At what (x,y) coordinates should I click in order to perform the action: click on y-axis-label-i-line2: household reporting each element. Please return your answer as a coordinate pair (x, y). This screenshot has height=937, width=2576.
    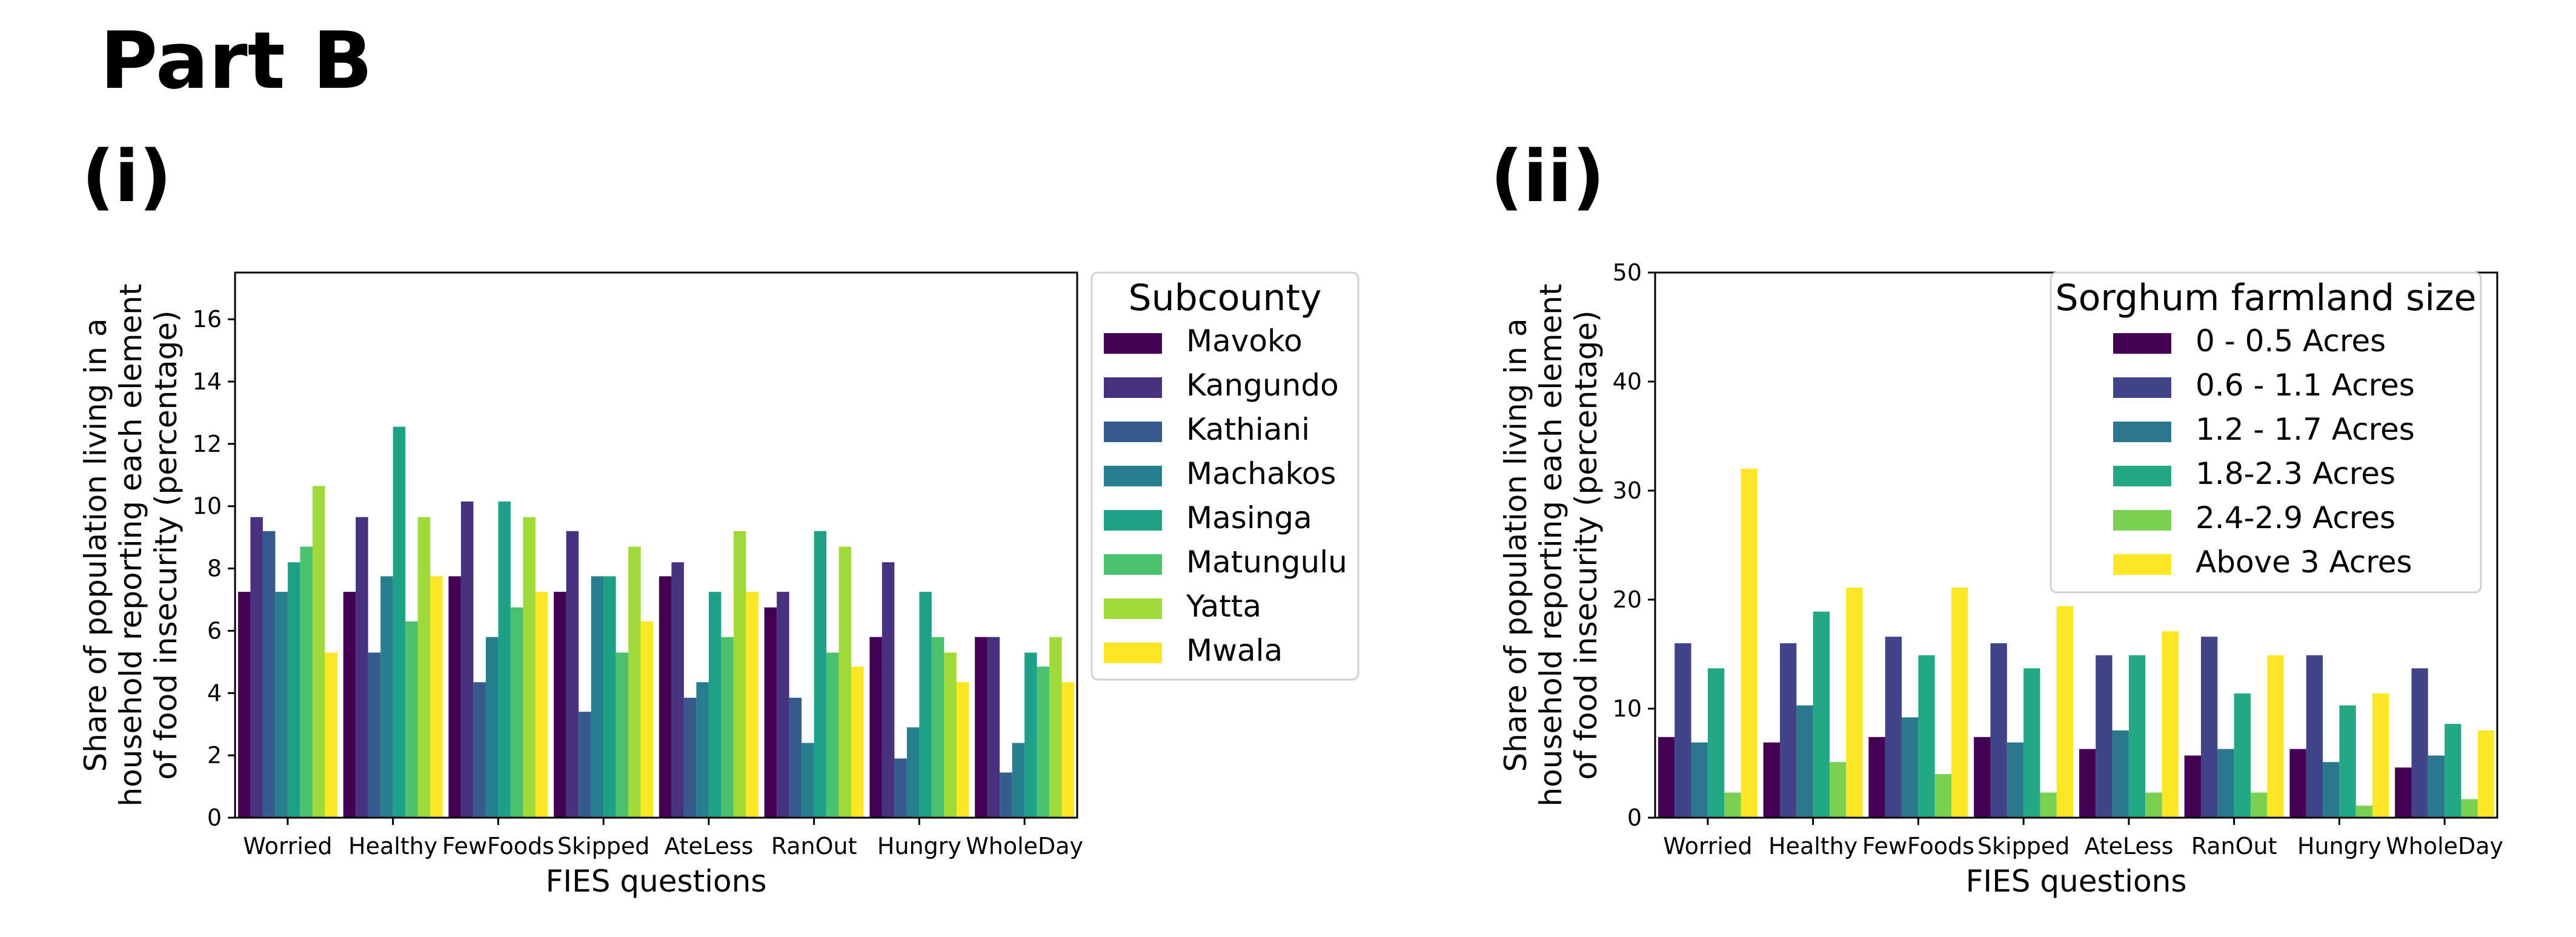
    Looking at the image, I should click on (130, 544).